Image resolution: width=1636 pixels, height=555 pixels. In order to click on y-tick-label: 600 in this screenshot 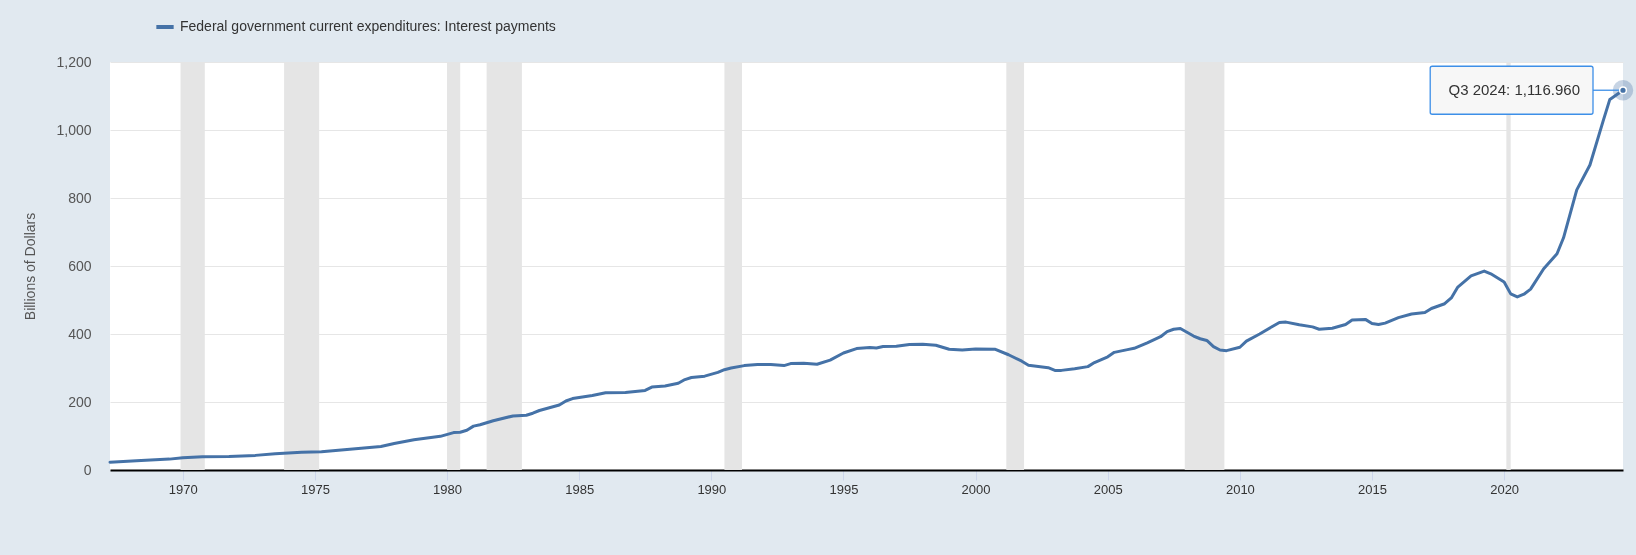, I will do `click(80, 265)`.